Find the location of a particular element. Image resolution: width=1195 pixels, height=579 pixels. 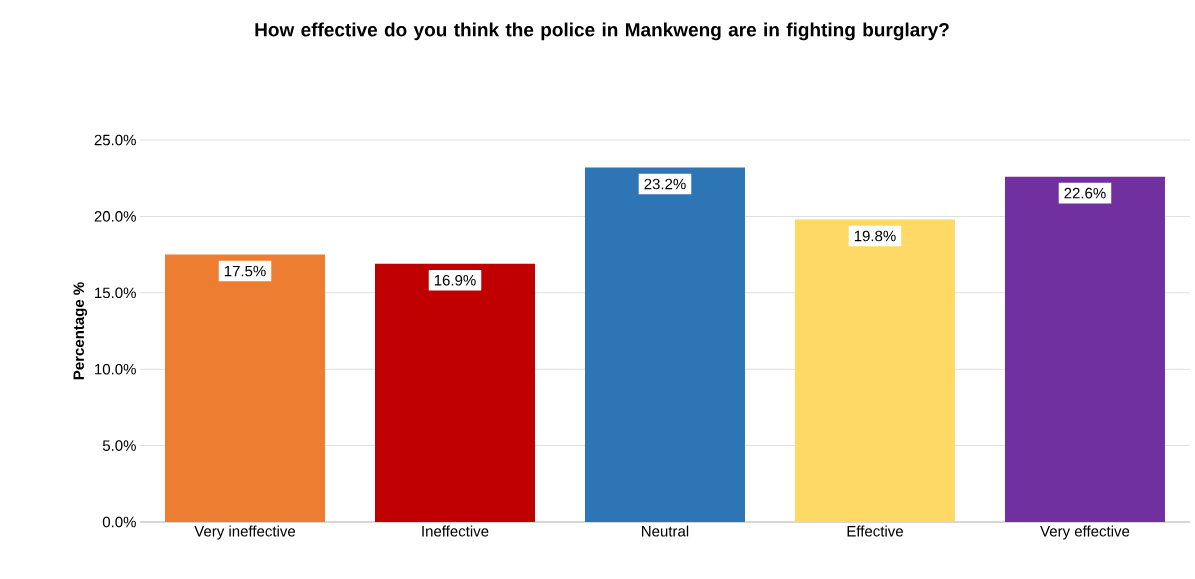

y-tick-label: 5.0% is located at coordinates (119, 445).